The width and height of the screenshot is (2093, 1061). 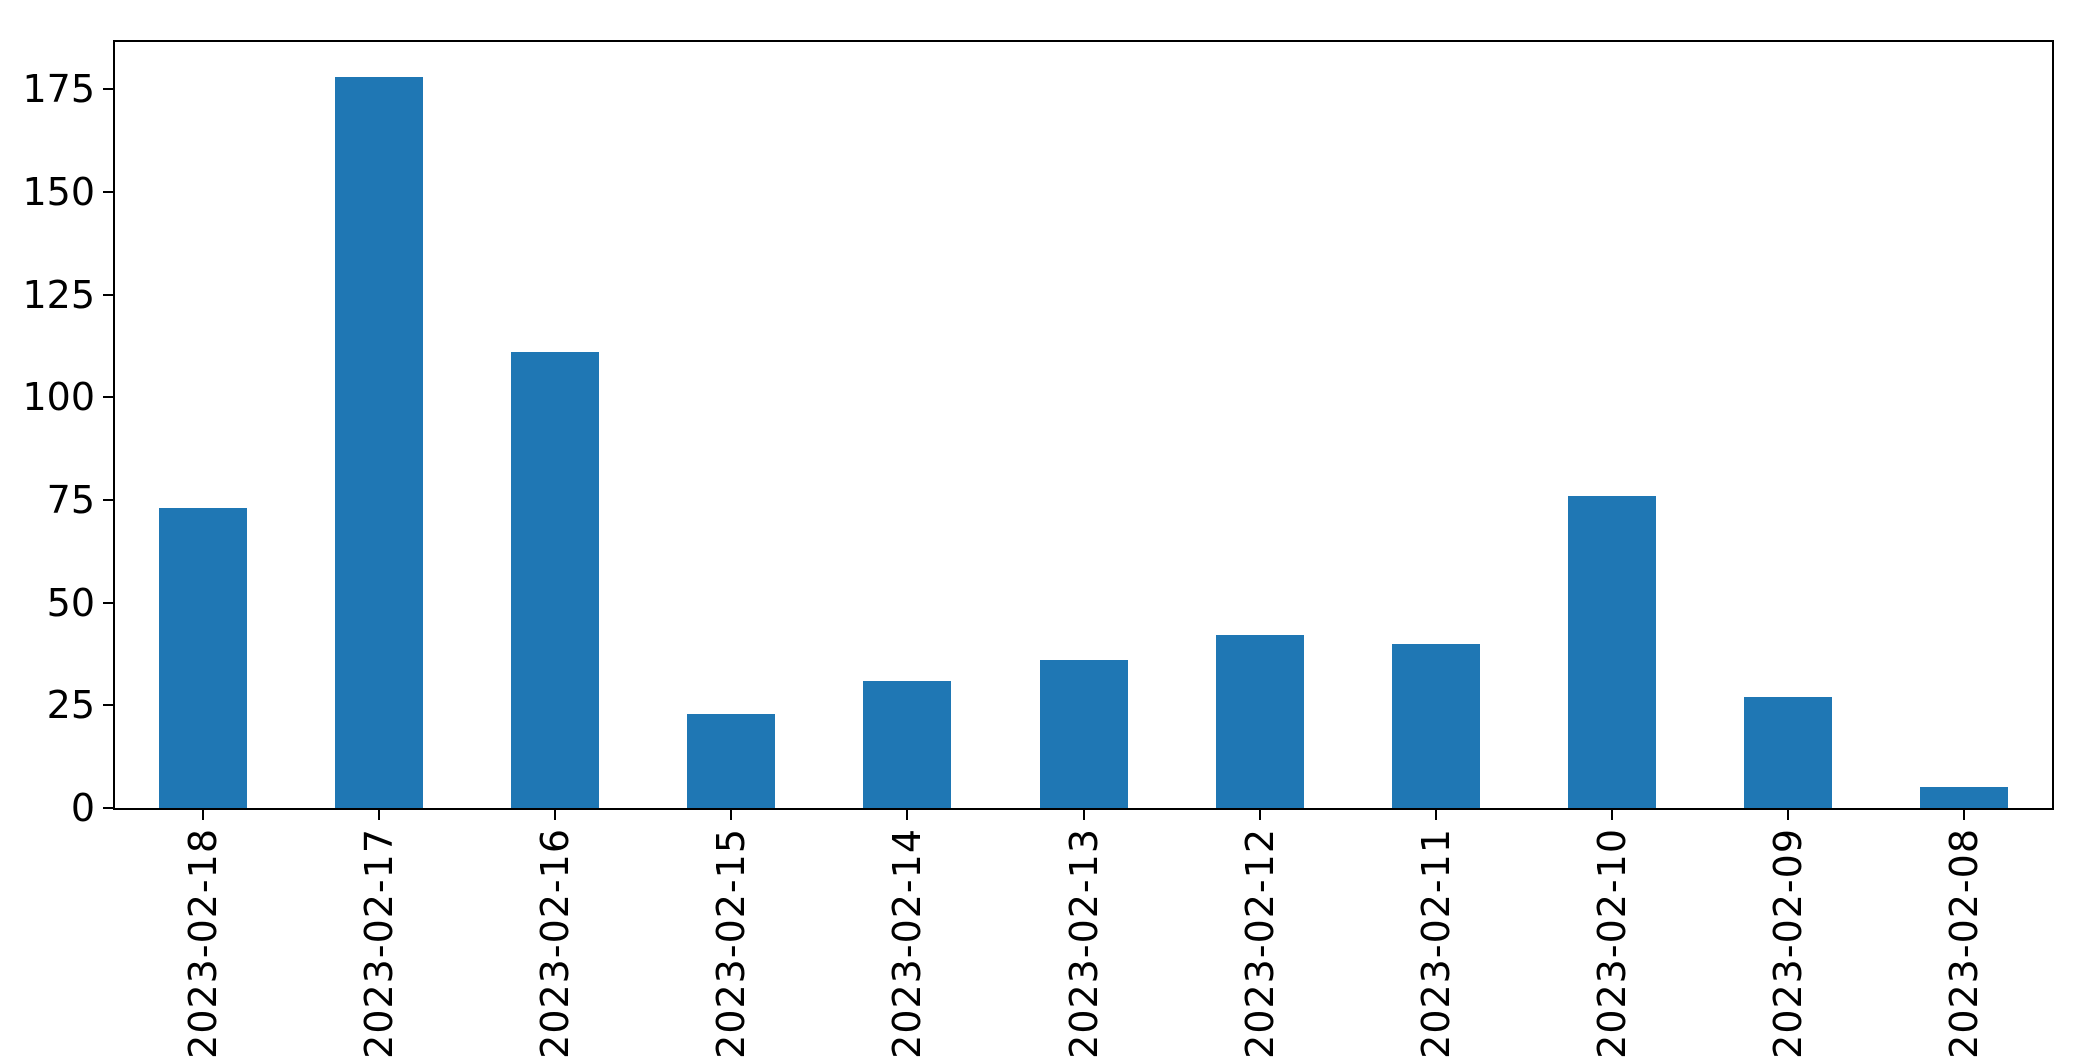 What do you see at coordinates (907, 943) in the screenshot?
I see `x-tick-label: 2023-02-14` at bounding box center [907, 943].